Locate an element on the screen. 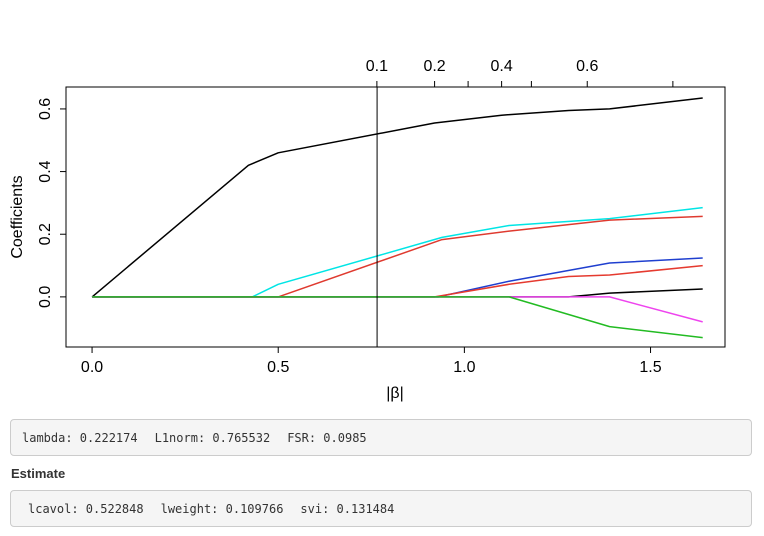 The image size is (764, 536). y-tick-label-3: 0.4 is located at coordinates (45, 171).